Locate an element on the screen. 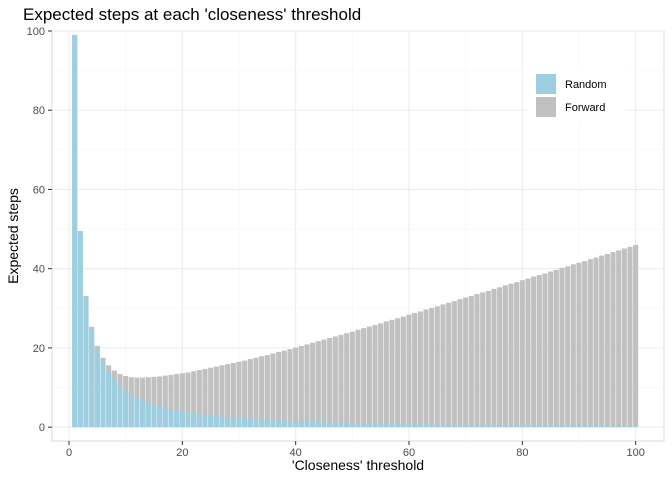  legend-label-forward: Forward is located at coordinates (585, 108).